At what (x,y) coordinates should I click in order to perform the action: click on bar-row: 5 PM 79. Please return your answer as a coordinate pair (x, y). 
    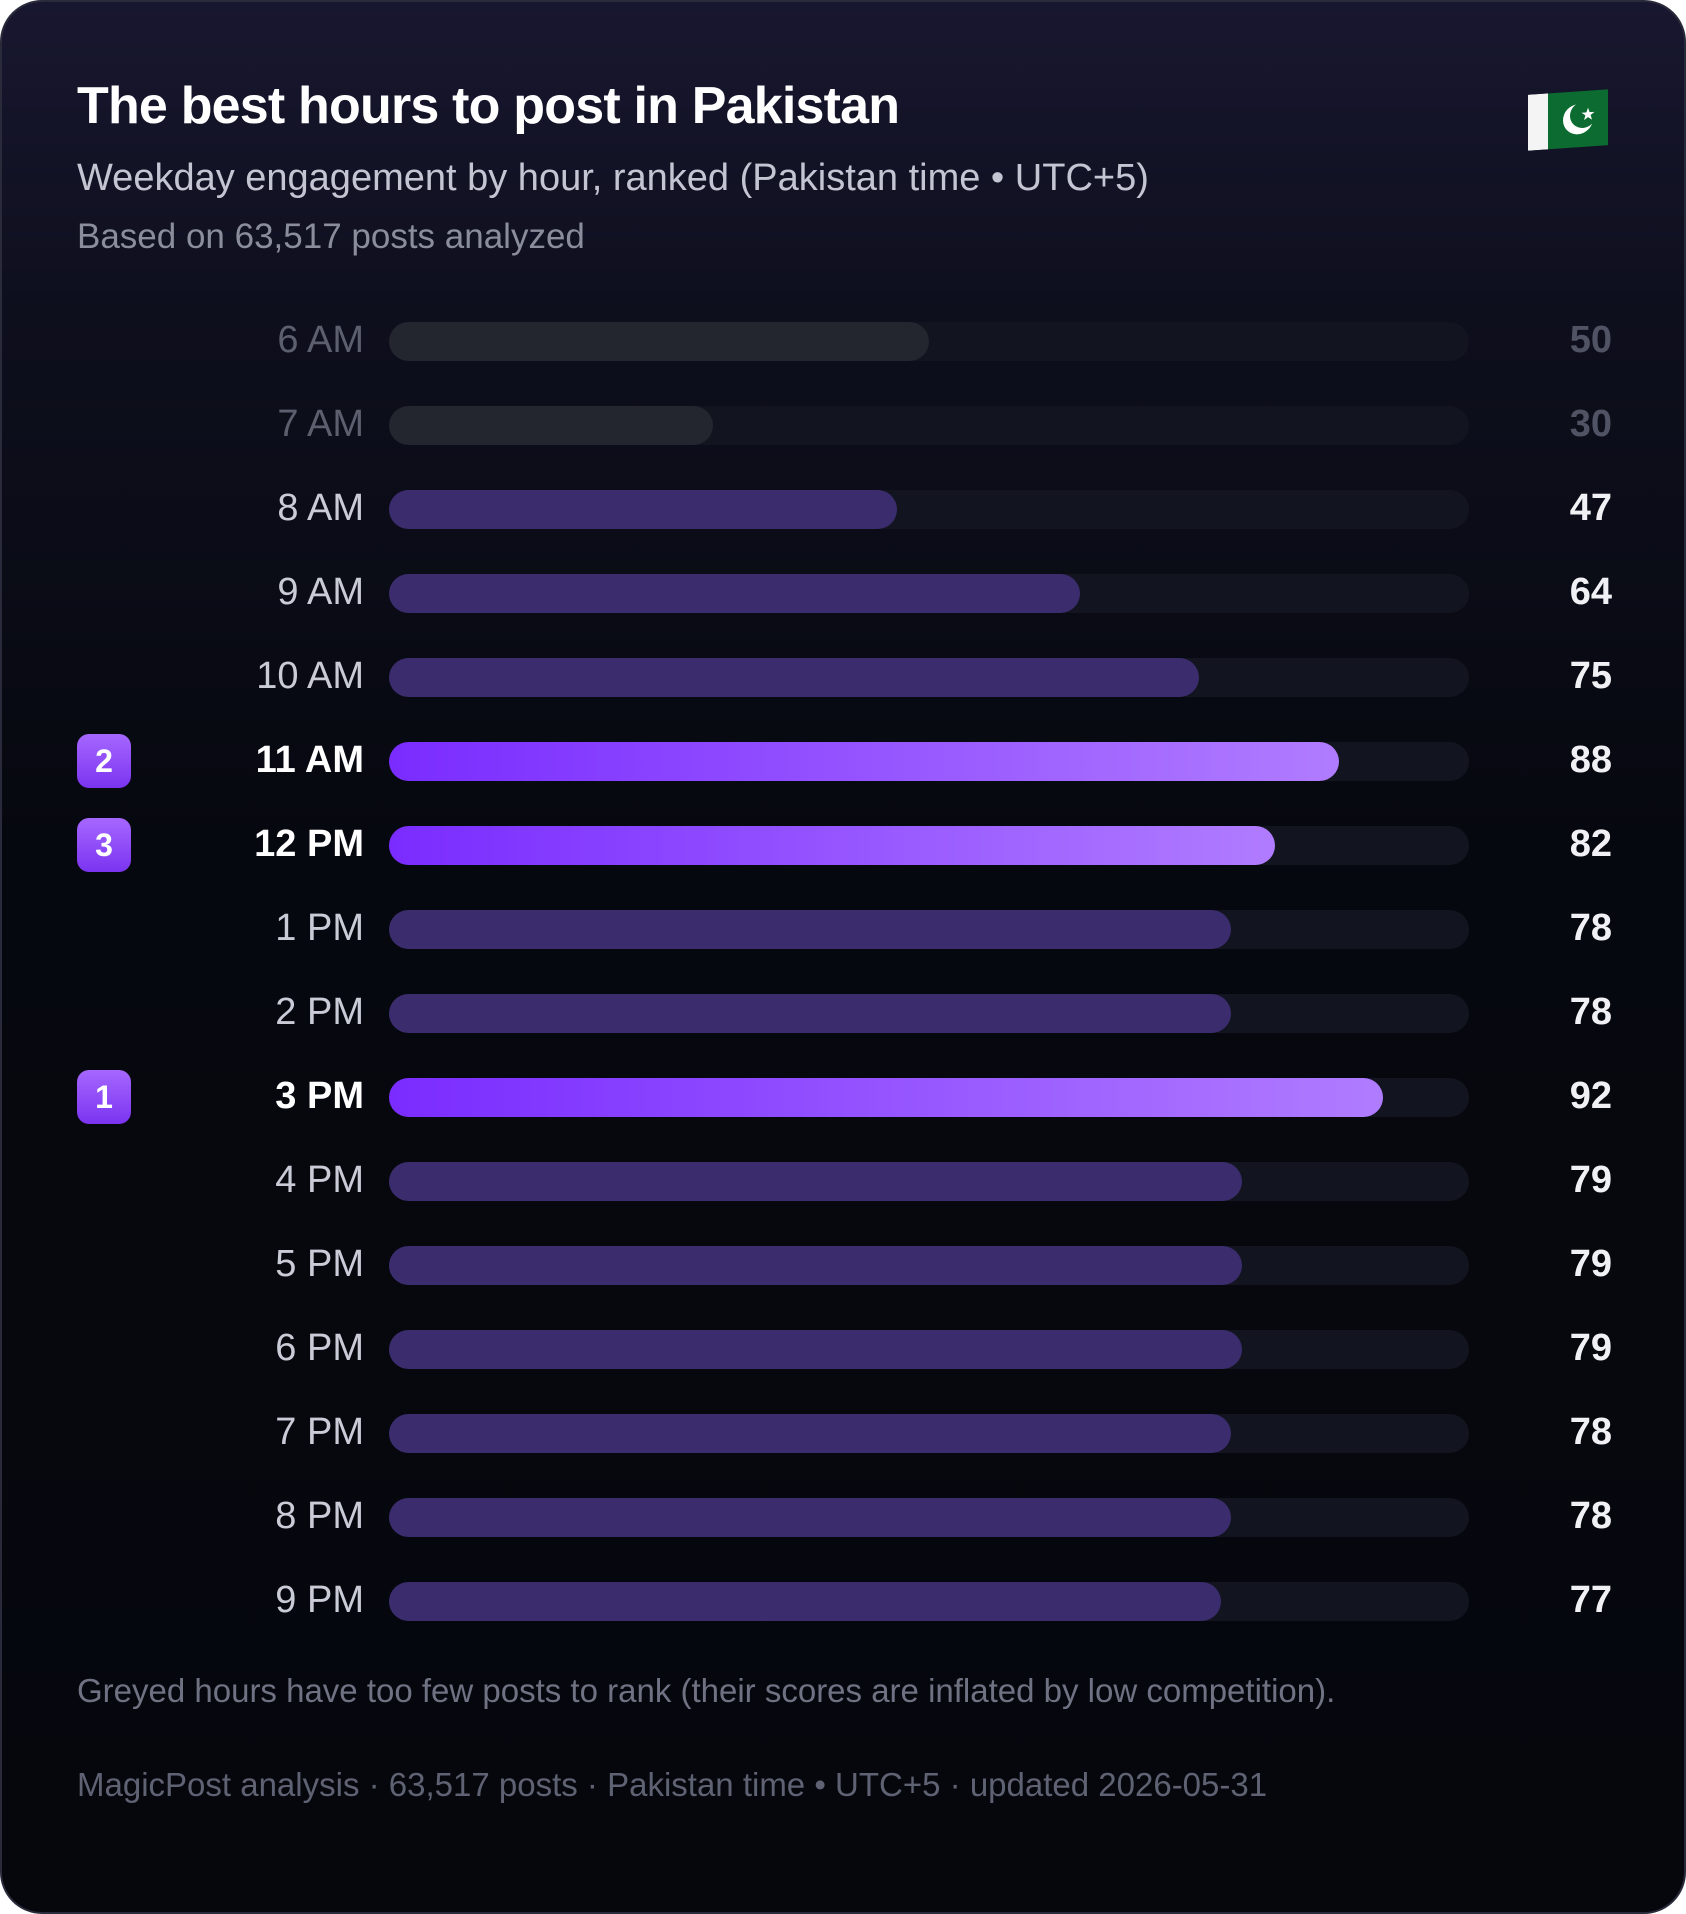
    Looking at the image, I should click on (843, 1265).